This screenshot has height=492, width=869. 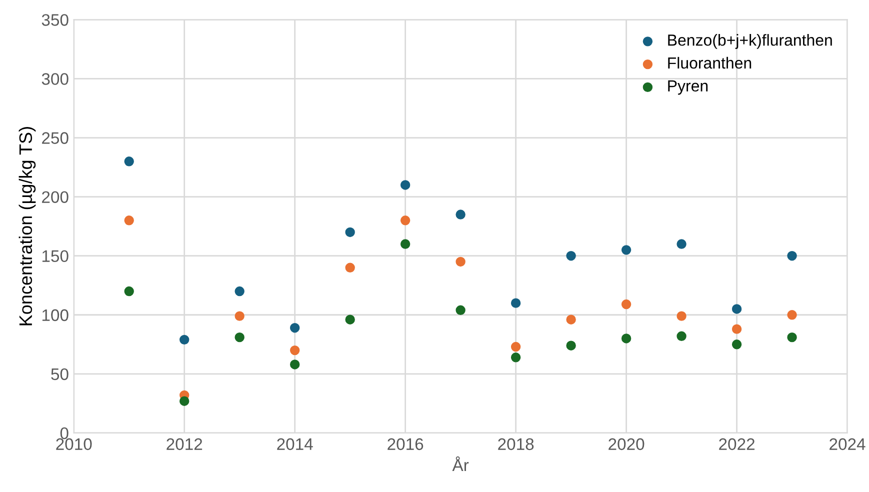 What do you see at coordinates (406, 444) in the screenshot?
I see `x-tick-label: 2016` at bounding box center [406, 444].